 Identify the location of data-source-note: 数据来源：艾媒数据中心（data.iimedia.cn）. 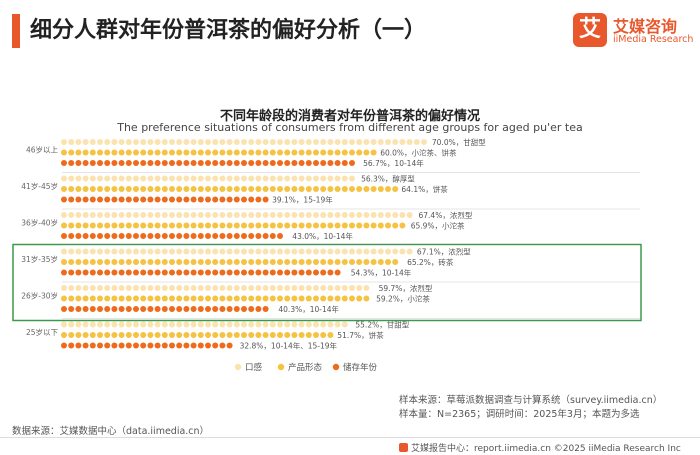
(111, 431).